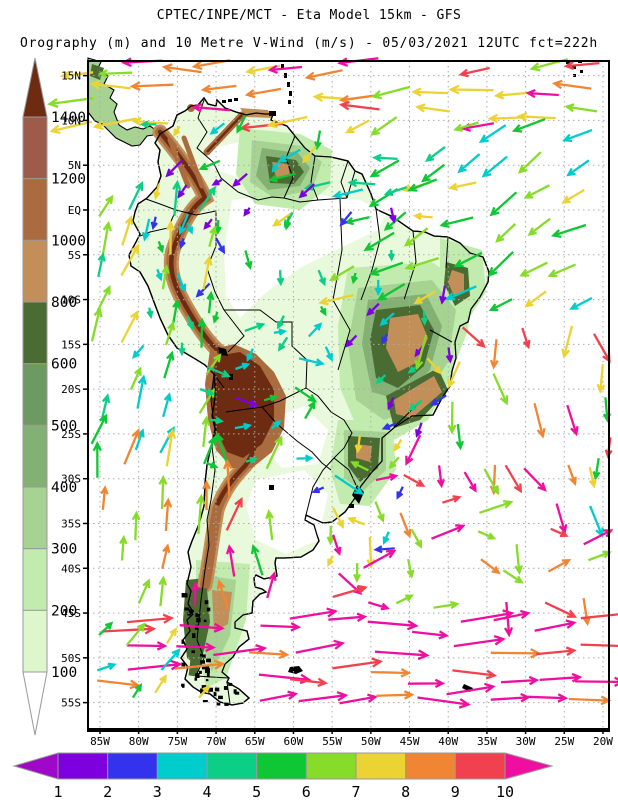 The width and height of the screenshot is (618, 800). I want to click on lat-label: 5N, so click(74, 165).